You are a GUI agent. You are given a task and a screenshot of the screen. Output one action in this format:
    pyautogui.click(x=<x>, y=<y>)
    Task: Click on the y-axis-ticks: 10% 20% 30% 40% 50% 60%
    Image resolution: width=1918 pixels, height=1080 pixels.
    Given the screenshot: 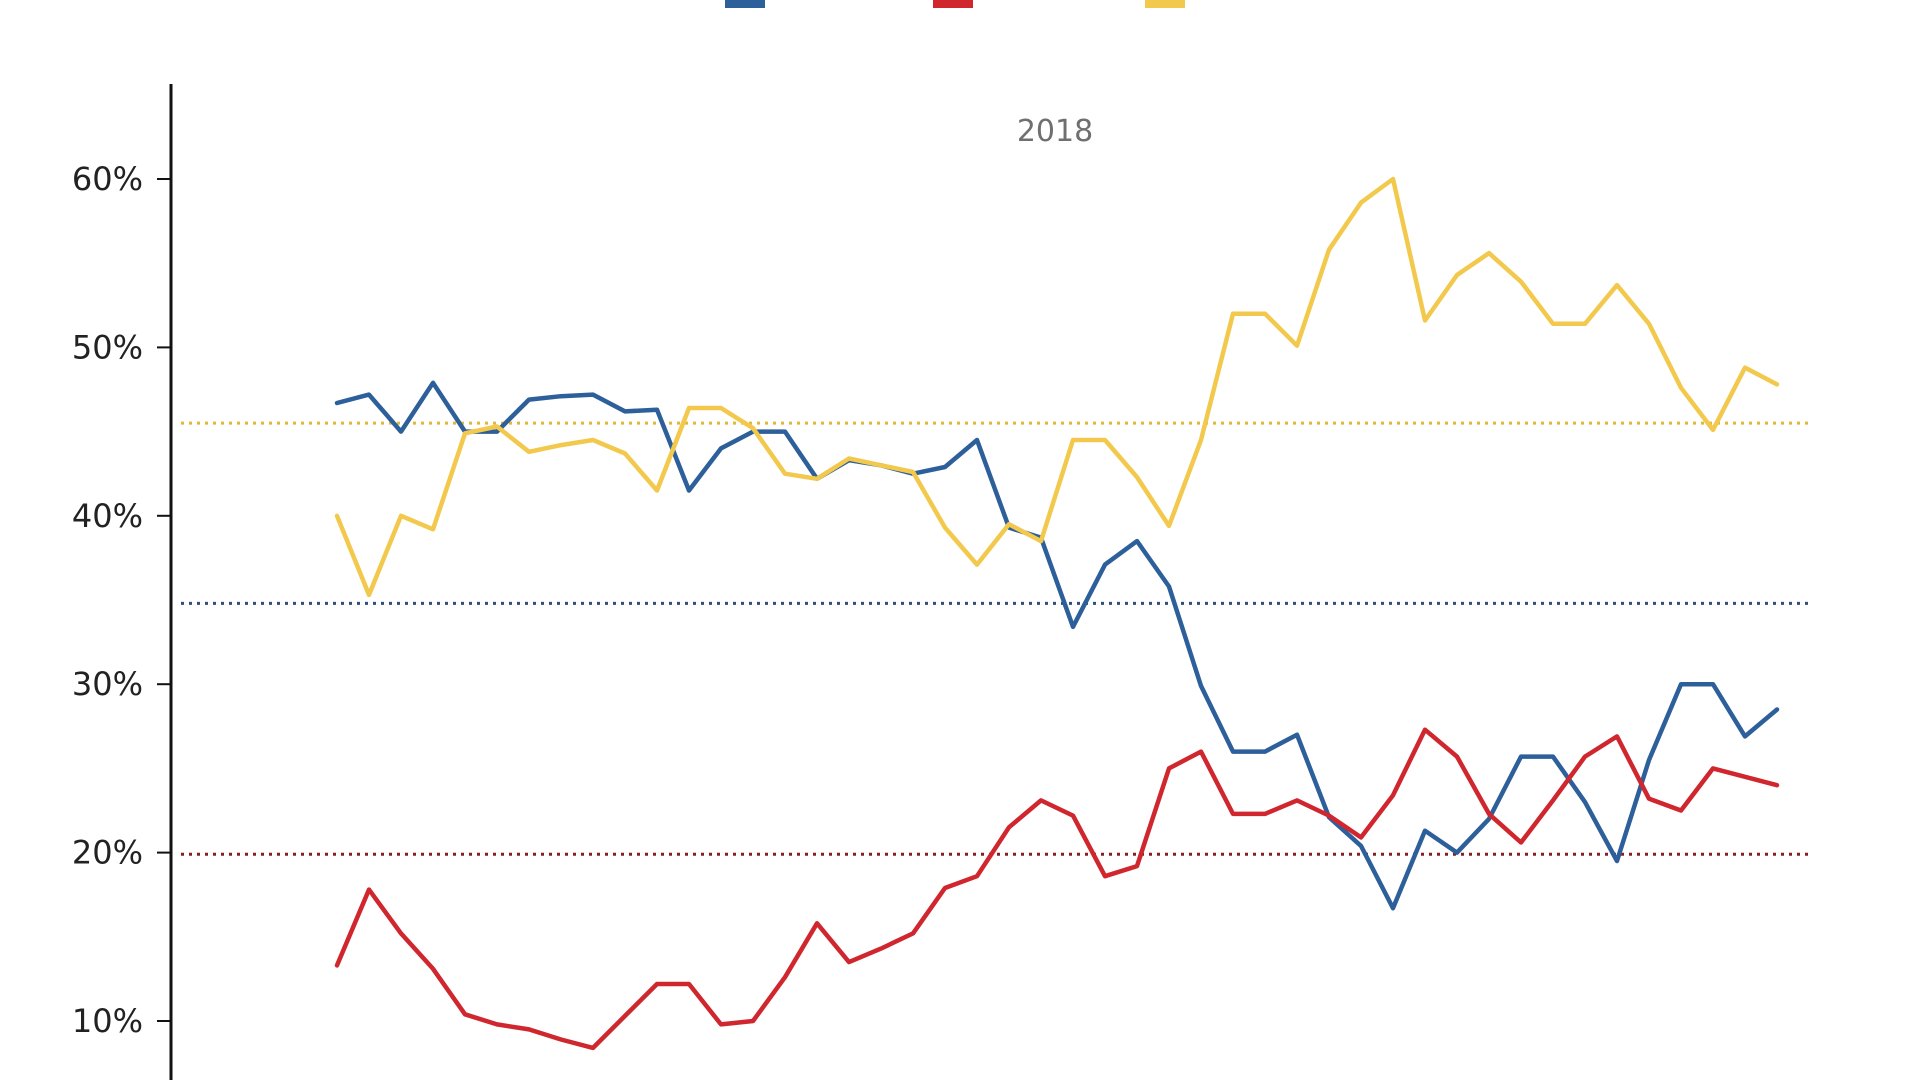 What is the action you would take?
    pyautogui.click(x=121, y=600)
    